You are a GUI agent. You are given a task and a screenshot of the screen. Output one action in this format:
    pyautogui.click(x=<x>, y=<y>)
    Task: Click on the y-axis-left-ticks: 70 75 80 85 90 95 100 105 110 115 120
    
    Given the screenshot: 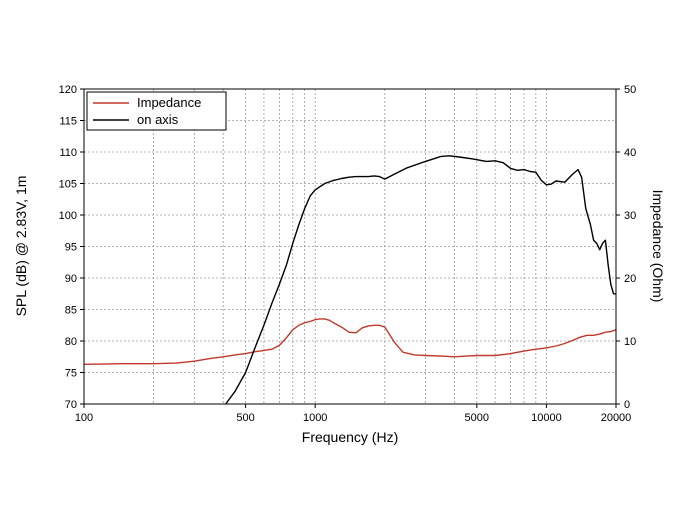 What is the action you would take?
    pyautogui.click(x=71, y=247)
    